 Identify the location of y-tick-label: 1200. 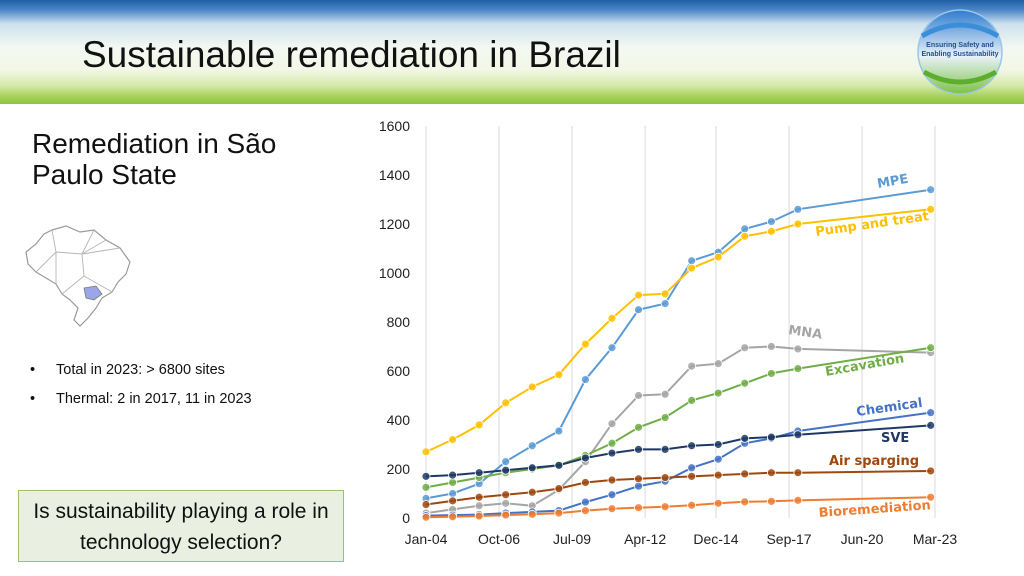
(394, 224).